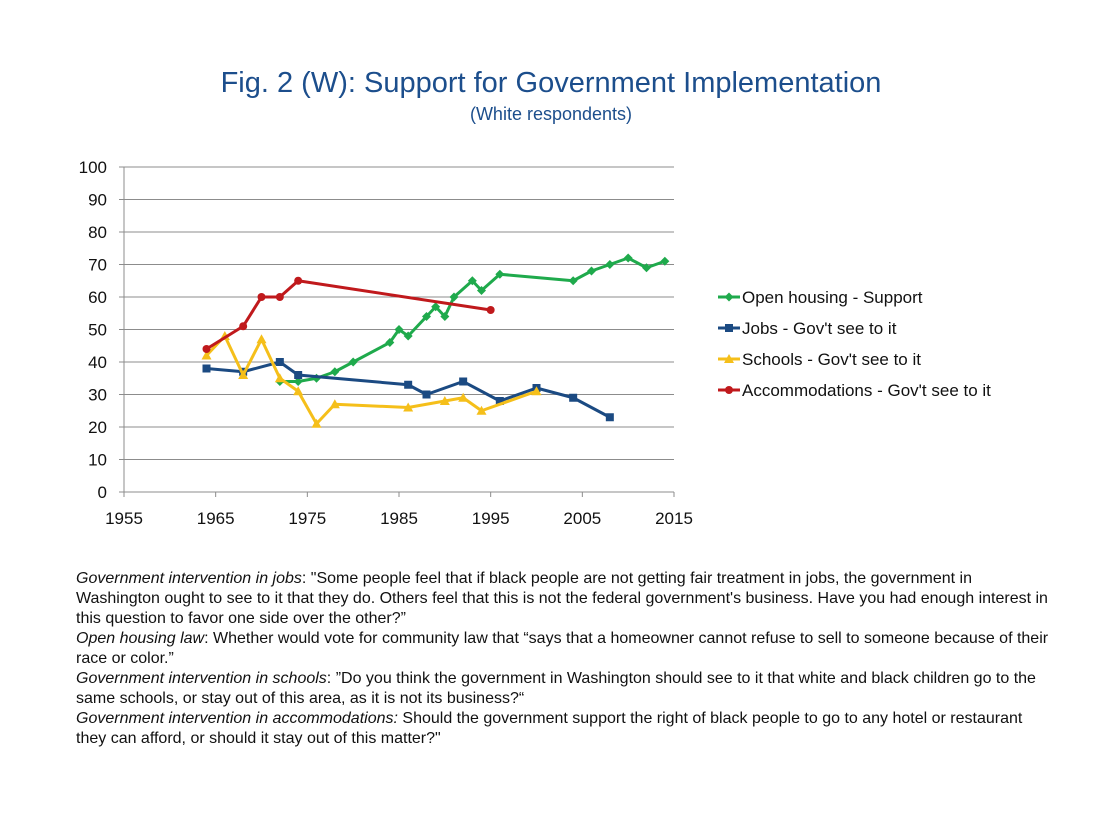 This screenshot has height=815, width=1100. Describe the element at coordinates (832, 297) in the screenshot. I see `legend-label: Open housing - Support` at that location.